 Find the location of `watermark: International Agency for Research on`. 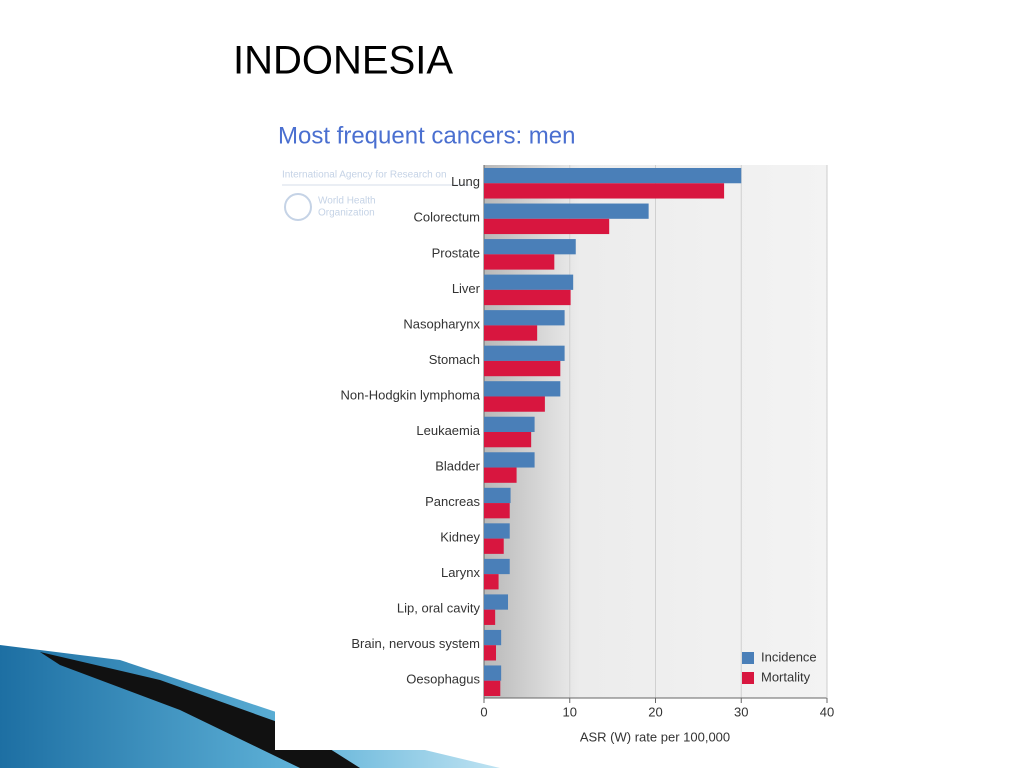

watermark: International Agency for Research on is located at coordinates (364, 175).